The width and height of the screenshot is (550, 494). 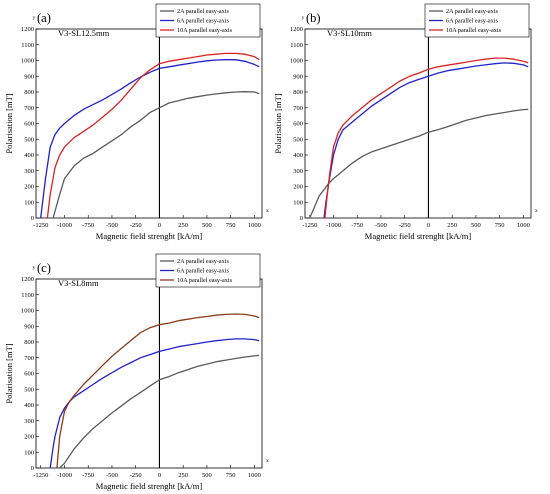 I want to click on sample-title: V3-SL8mm, so click(x=78, y=283).